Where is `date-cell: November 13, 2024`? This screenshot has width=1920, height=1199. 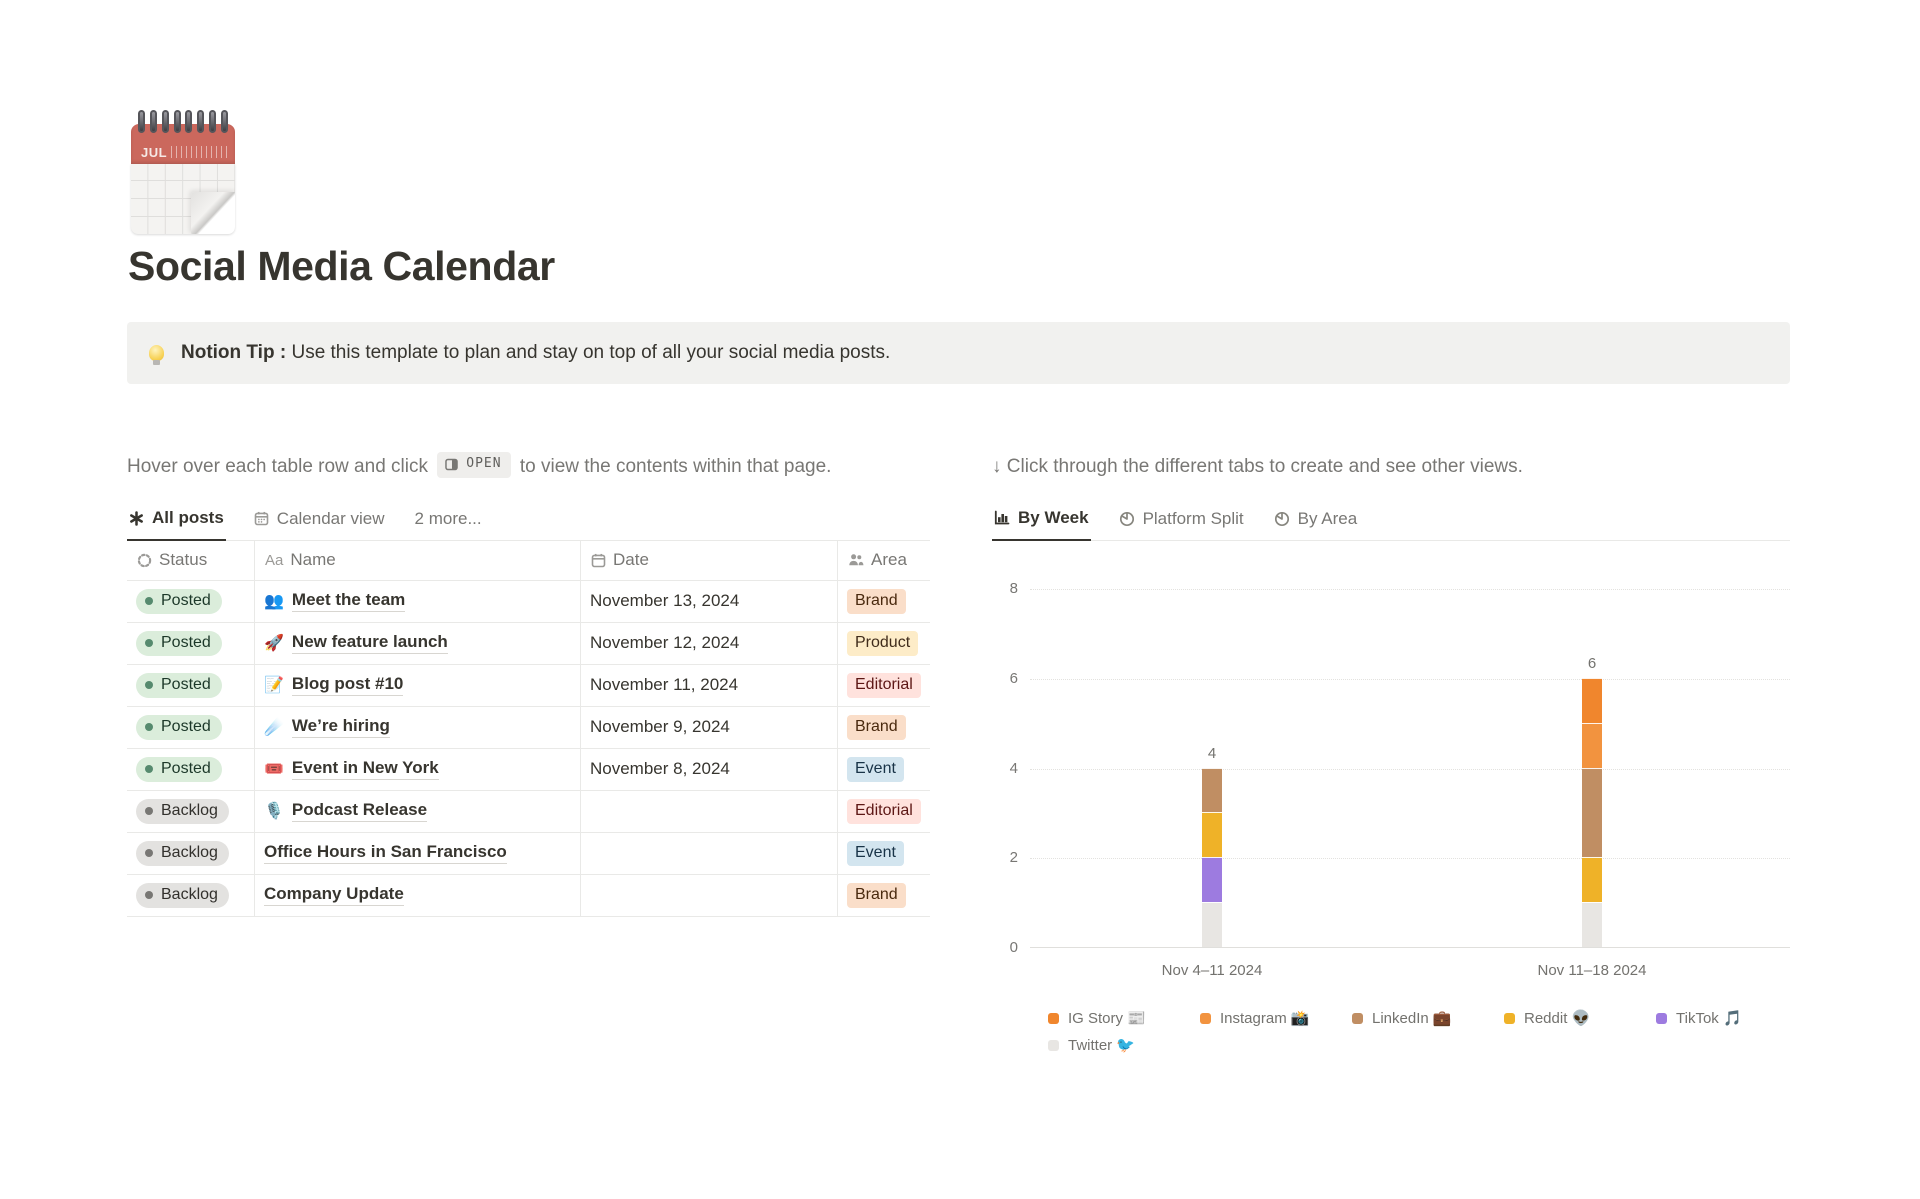 date-cell: November 13, 2024 is located at coordinates (709, 601).